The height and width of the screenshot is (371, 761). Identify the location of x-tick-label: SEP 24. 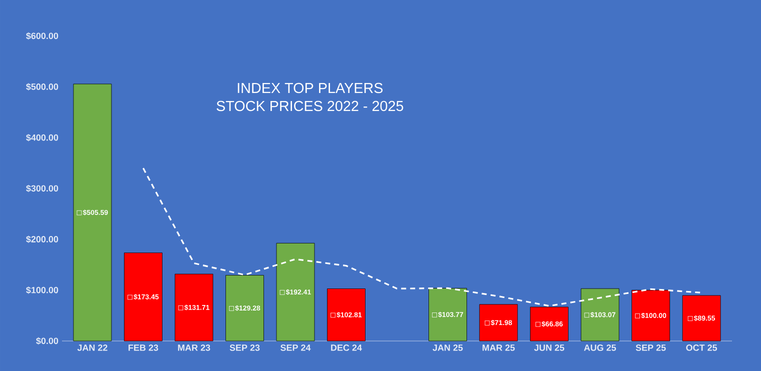
(295, 347).